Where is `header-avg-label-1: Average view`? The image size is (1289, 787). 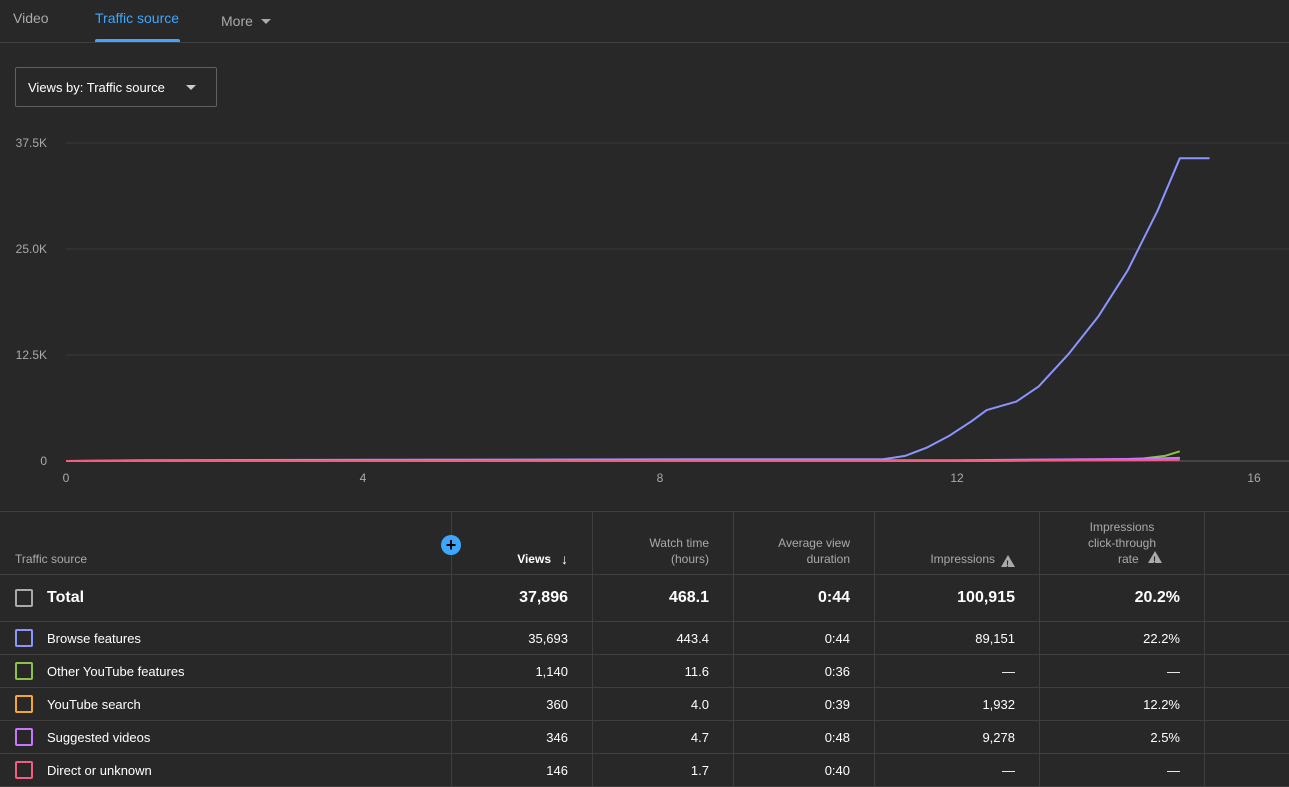
header-avg-label-1: Average view is located at coordinates (814, 543).